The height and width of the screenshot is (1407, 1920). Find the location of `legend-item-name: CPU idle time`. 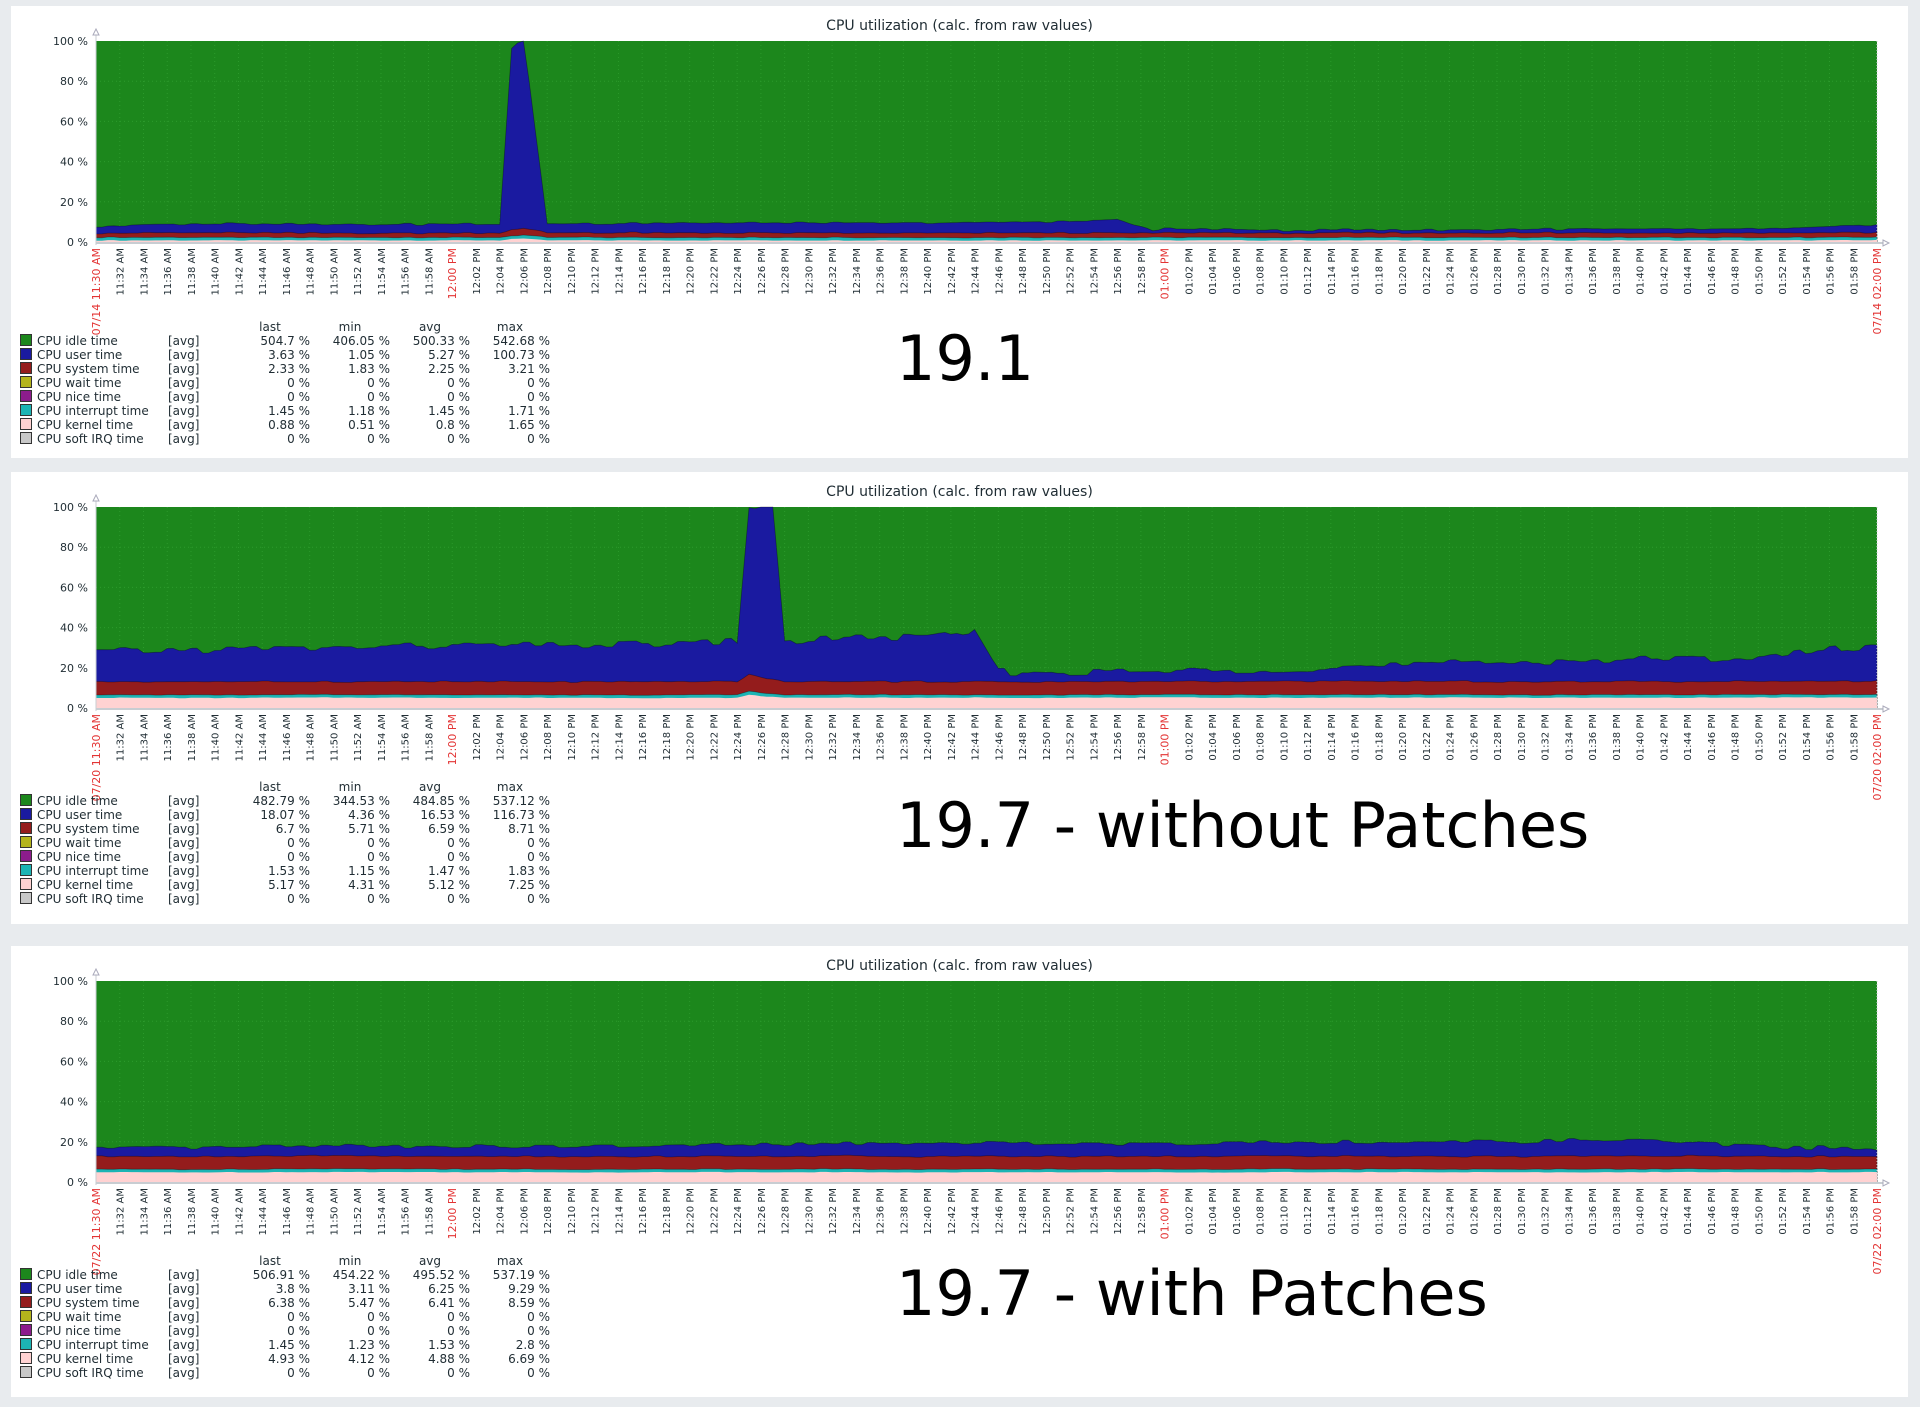

legend-item-name: CPU idle time is located at coordinates (77, 801).